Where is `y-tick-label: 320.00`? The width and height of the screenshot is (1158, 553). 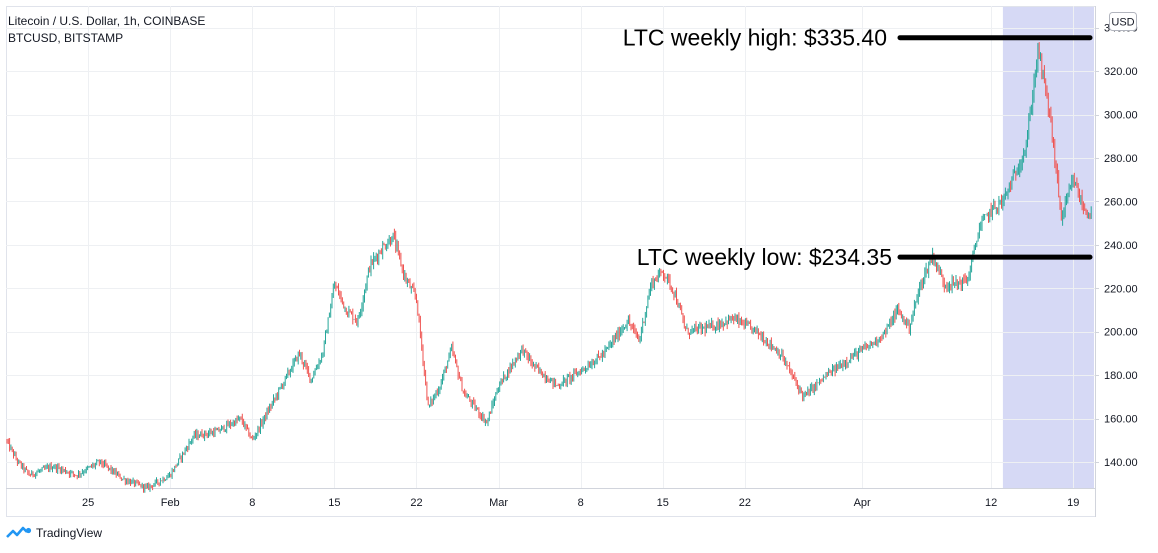 y-tick-label: 320.00 is located at coordinates (1121, 72).